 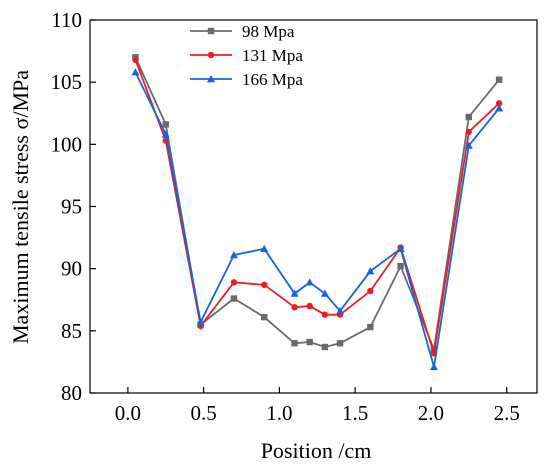 I want to click on x-tick-label: 2.5, so click(x=507, y=413).